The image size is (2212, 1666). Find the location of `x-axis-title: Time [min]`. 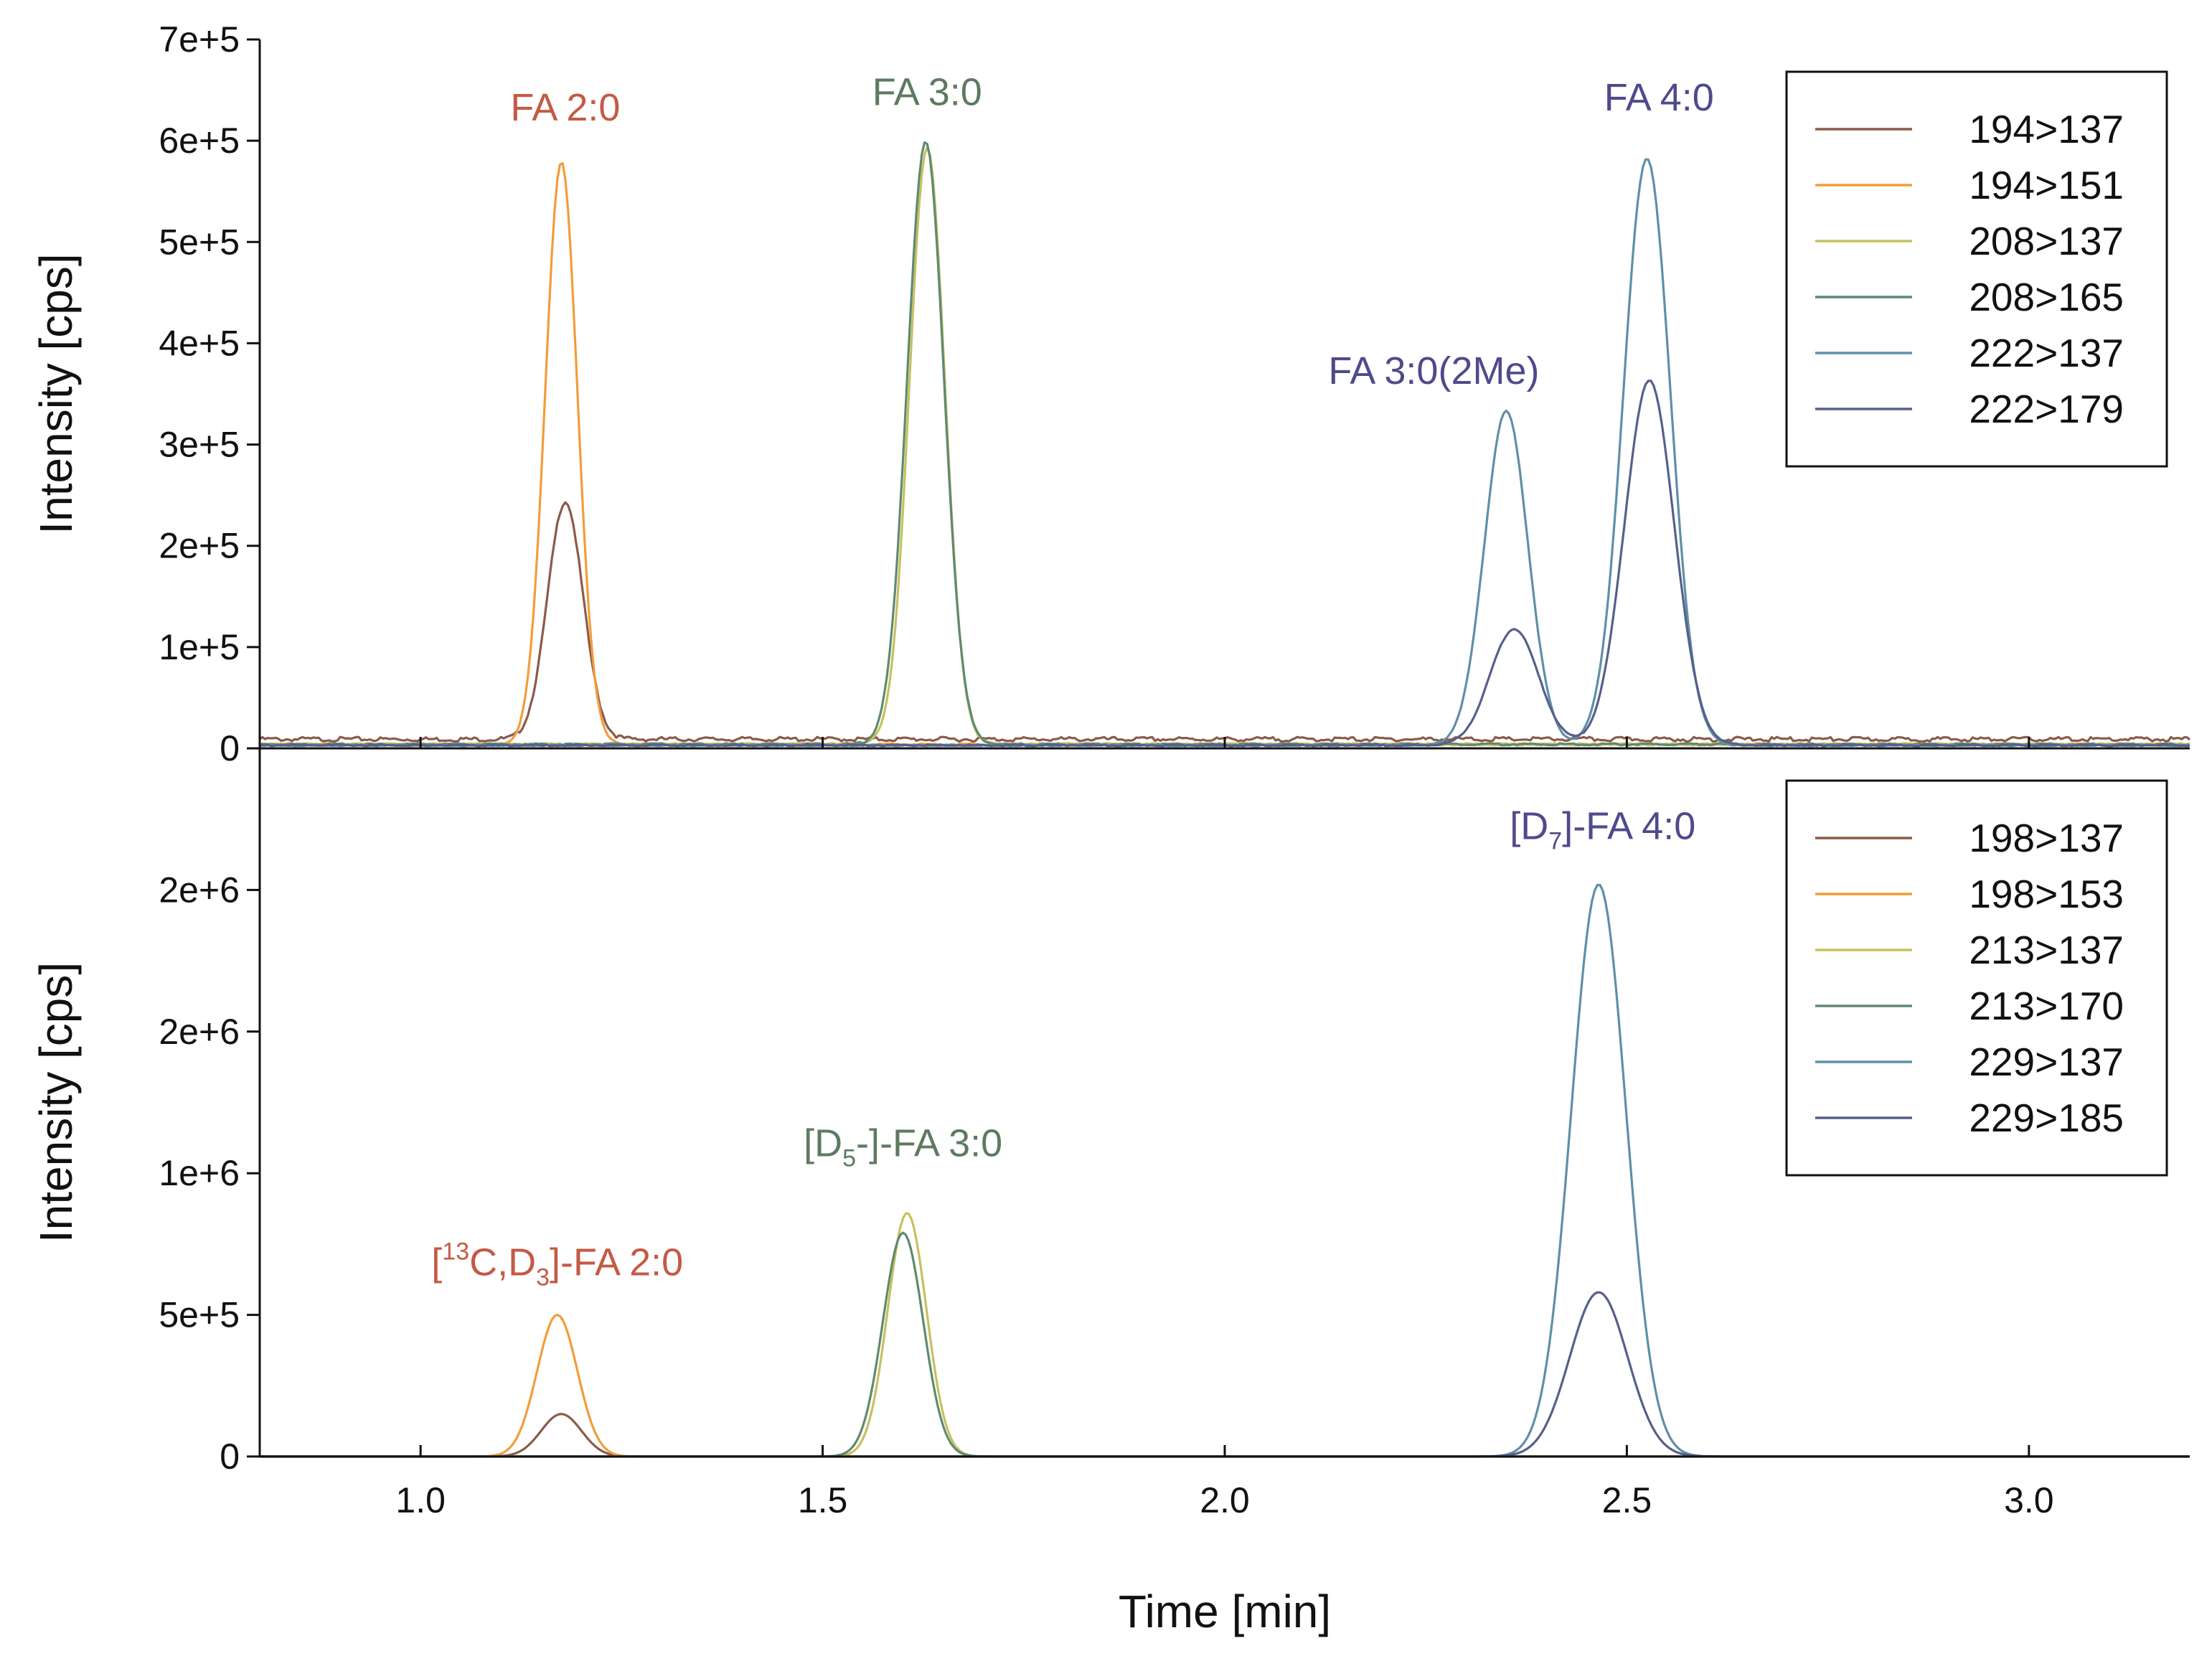

x-axis-title: Time [min] is located at coordinates (1225, 1611).